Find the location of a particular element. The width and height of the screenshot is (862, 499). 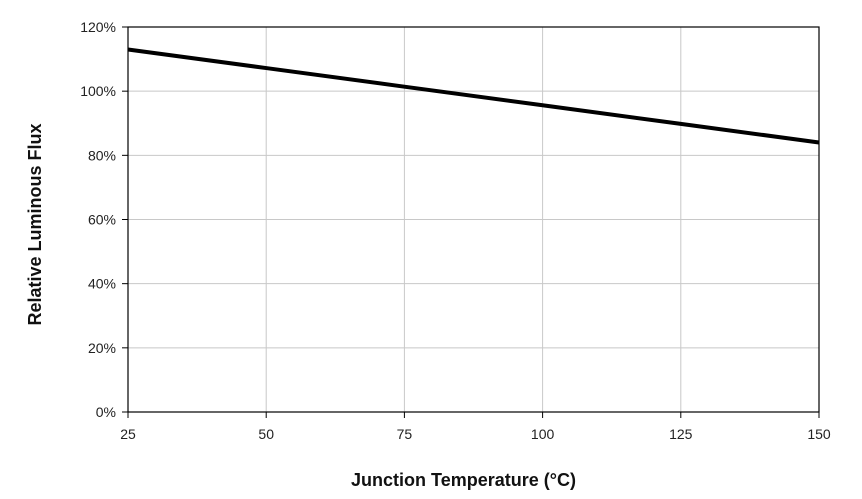

x-tick-label: 25 is located at coordinates (128, 434).